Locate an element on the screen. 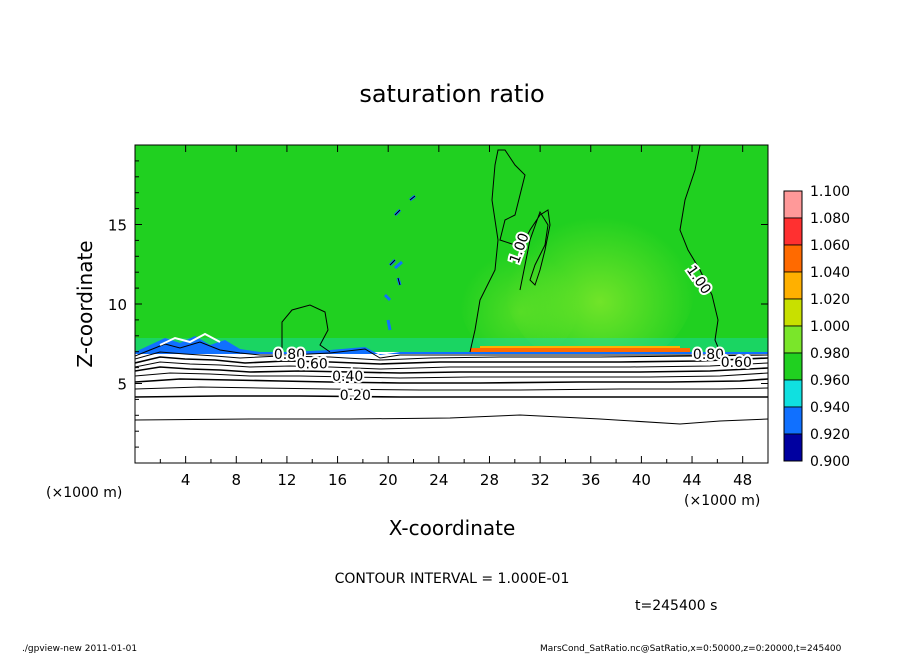  y-tick-label: 5 is located at coordinates (122, 385).